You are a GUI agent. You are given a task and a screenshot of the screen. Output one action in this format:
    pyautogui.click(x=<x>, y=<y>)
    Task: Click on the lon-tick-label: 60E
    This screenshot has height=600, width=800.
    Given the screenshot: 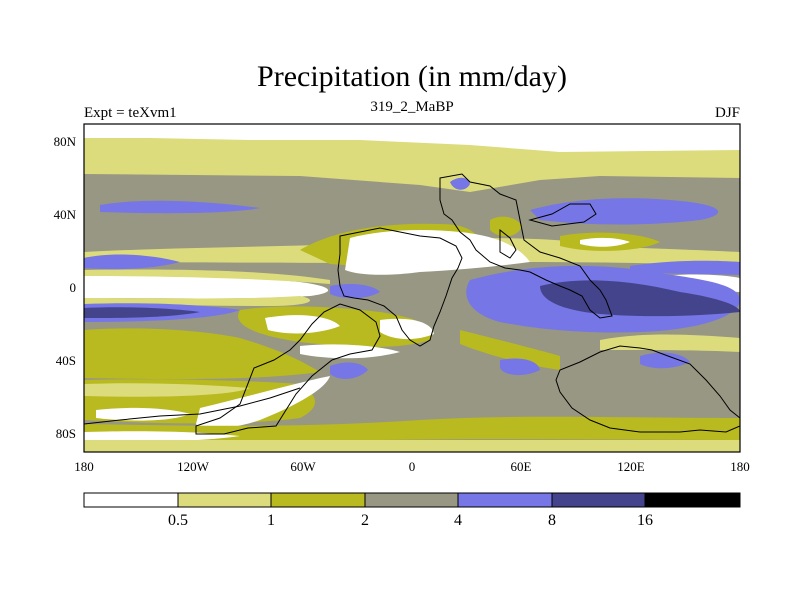 What is the action you would take?
    pyautogui.click(x=521, y=466)
    